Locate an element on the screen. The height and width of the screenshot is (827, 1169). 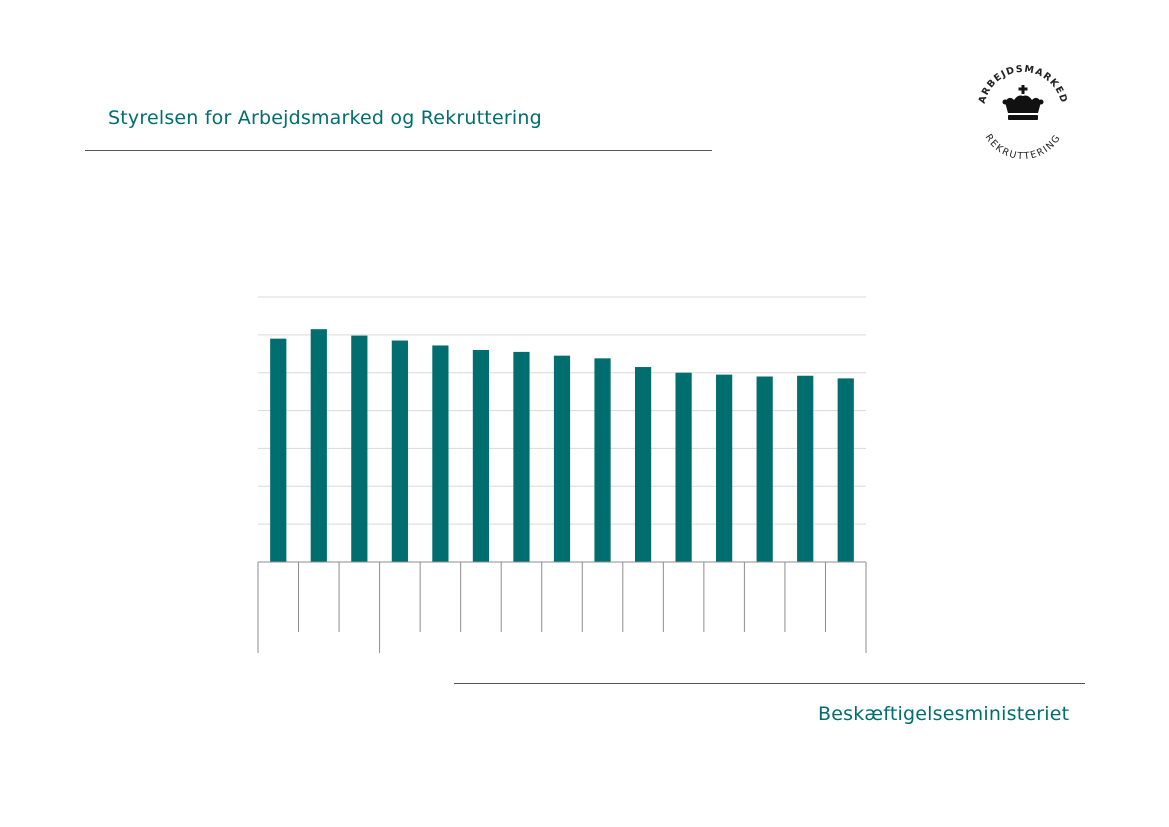
footer-title: Beskæftigelsesministeriet is located at coordinates (944, 714).